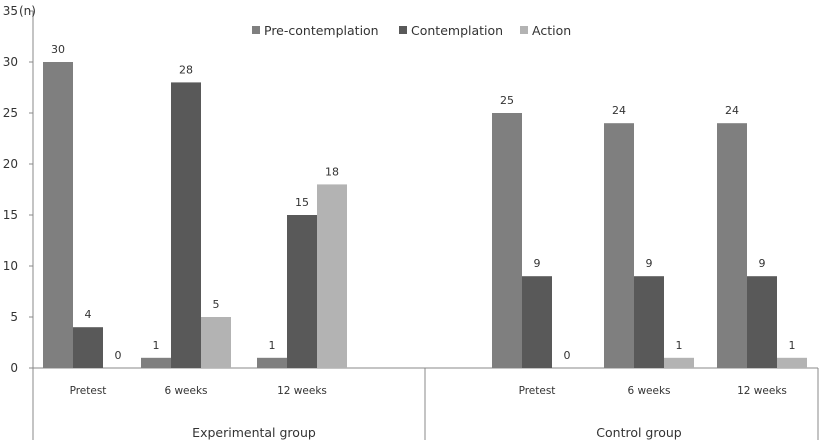 The width and height of the screenshot is (824, 446). I want to click on data-label: 30, so click(58, 49).